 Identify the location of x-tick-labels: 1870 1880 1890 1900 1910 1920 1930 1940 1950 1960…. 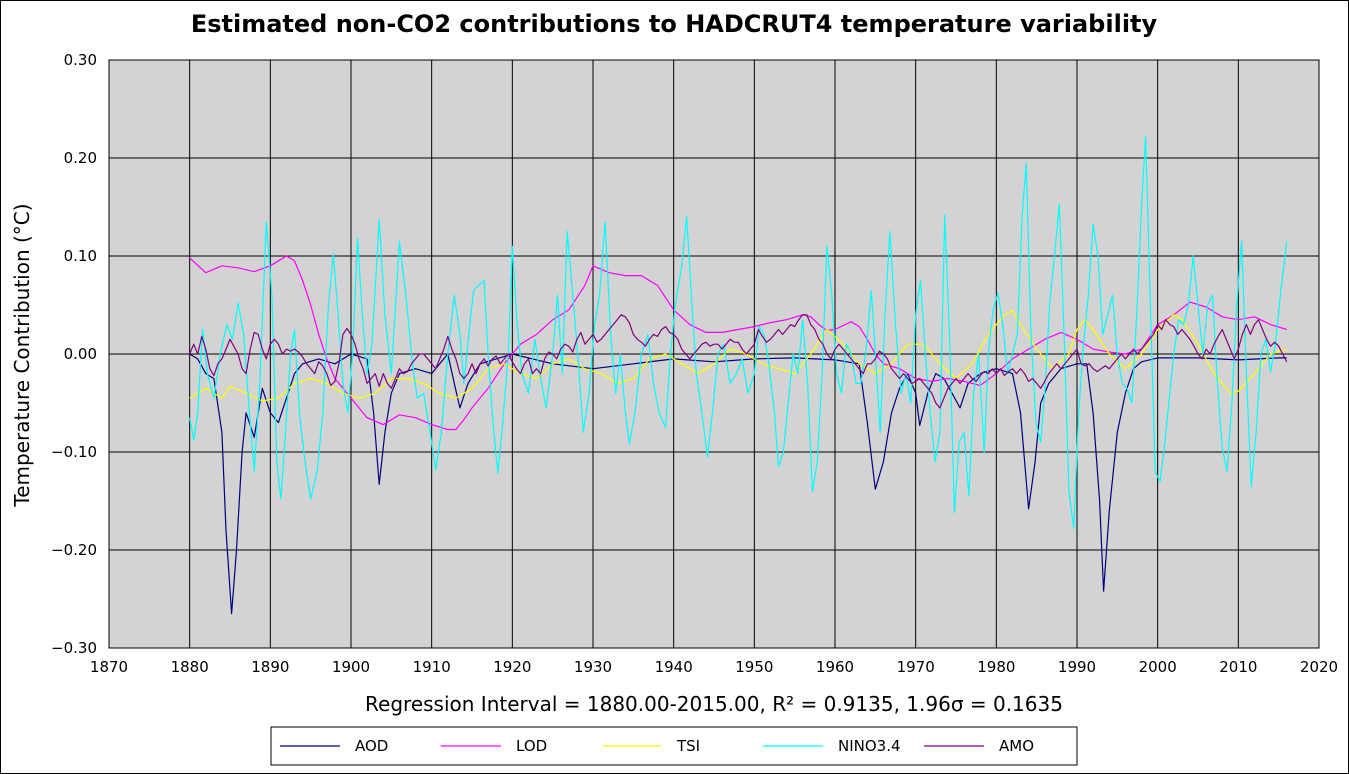
(714, 667).